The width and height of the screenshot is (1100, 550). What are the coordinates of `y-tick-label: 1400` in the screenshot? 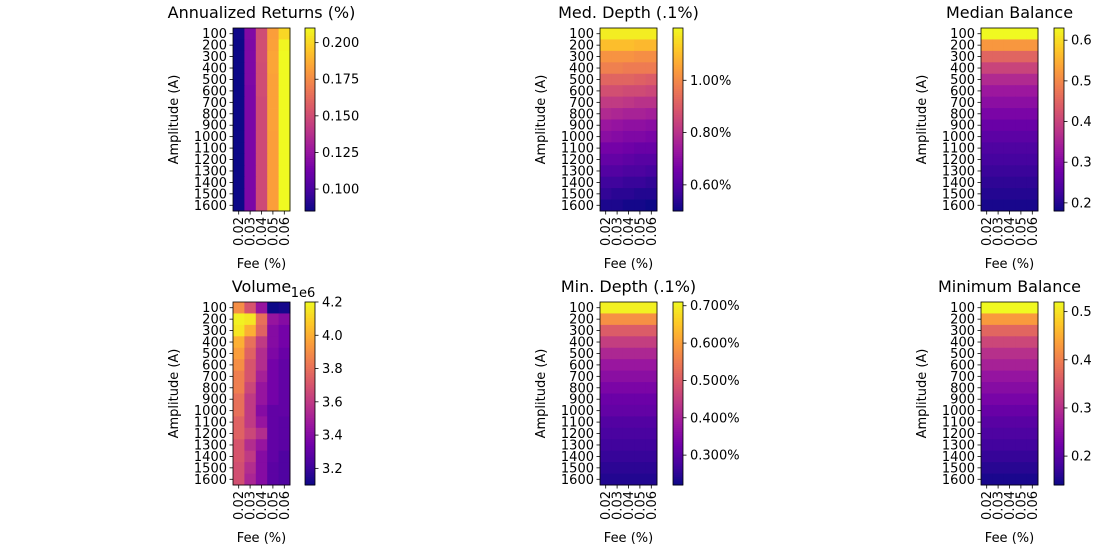 It's located at (958, 183).